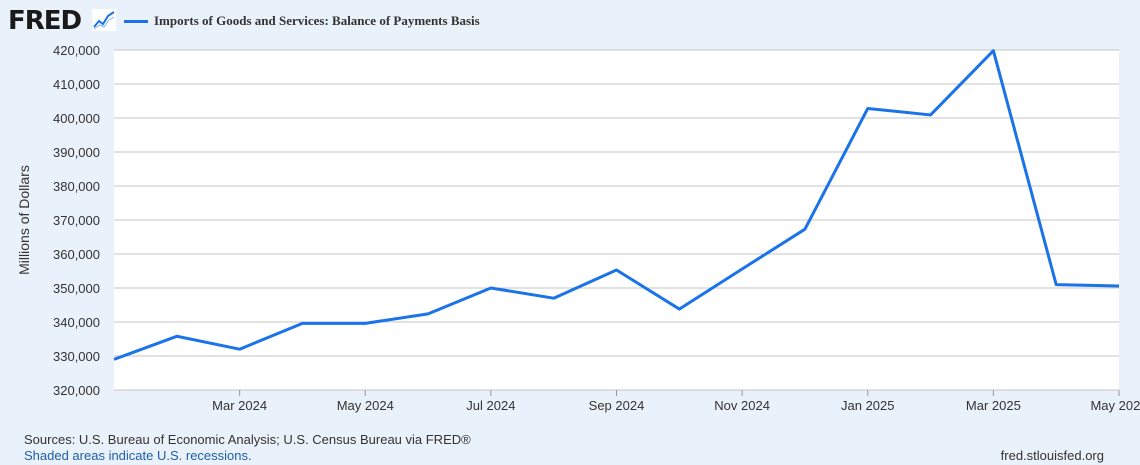 Image resolution: width=1140 pixels, height=465 pixels. Describe the element at coordinates (76, 254) in the screenshot. I see `y-tick-label: 360,000` at that location.